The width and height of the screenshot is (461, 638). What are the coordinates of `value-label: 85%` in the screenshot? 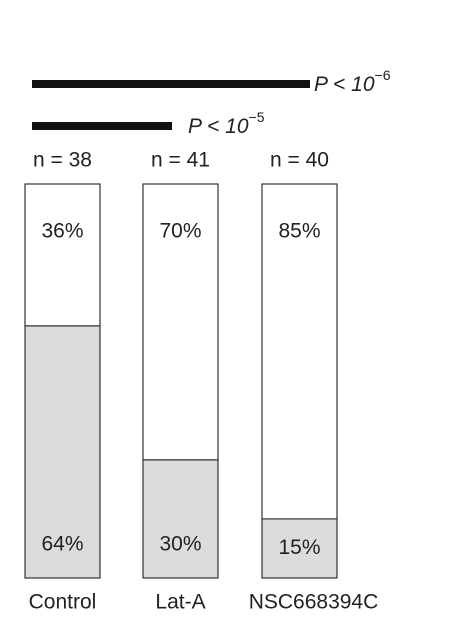 It's located at (299, 231).